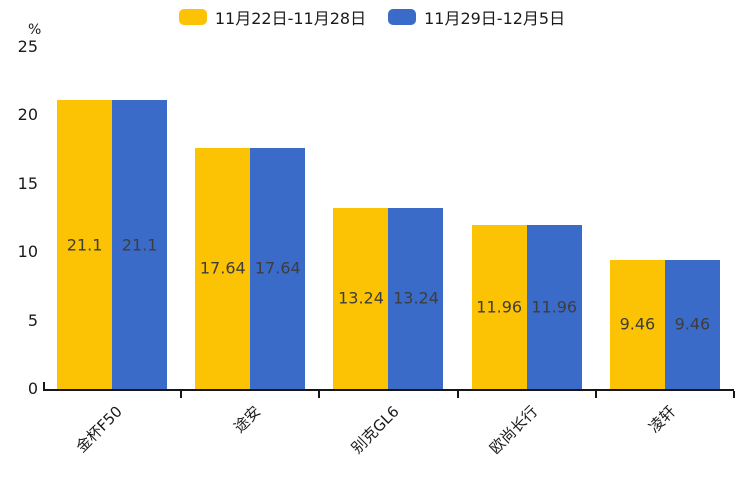 This screenshot has width=744, height=496. Describe the element at coordinates (44, 385) in the screenshot. I see `y-axis-stub` at that location.